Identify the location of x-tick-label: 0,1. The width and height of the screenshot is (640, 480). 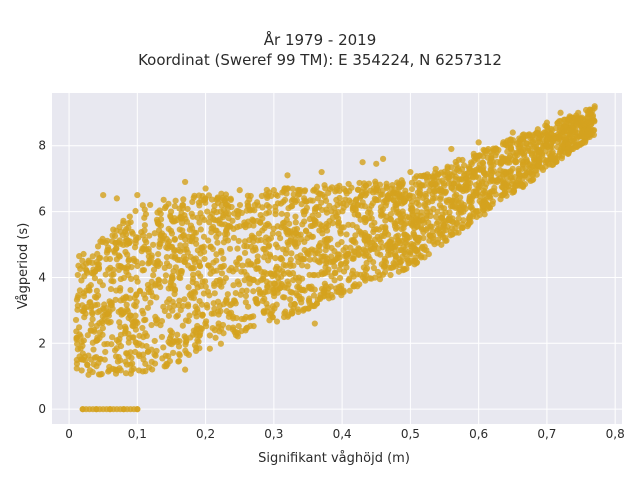
(137, 434).